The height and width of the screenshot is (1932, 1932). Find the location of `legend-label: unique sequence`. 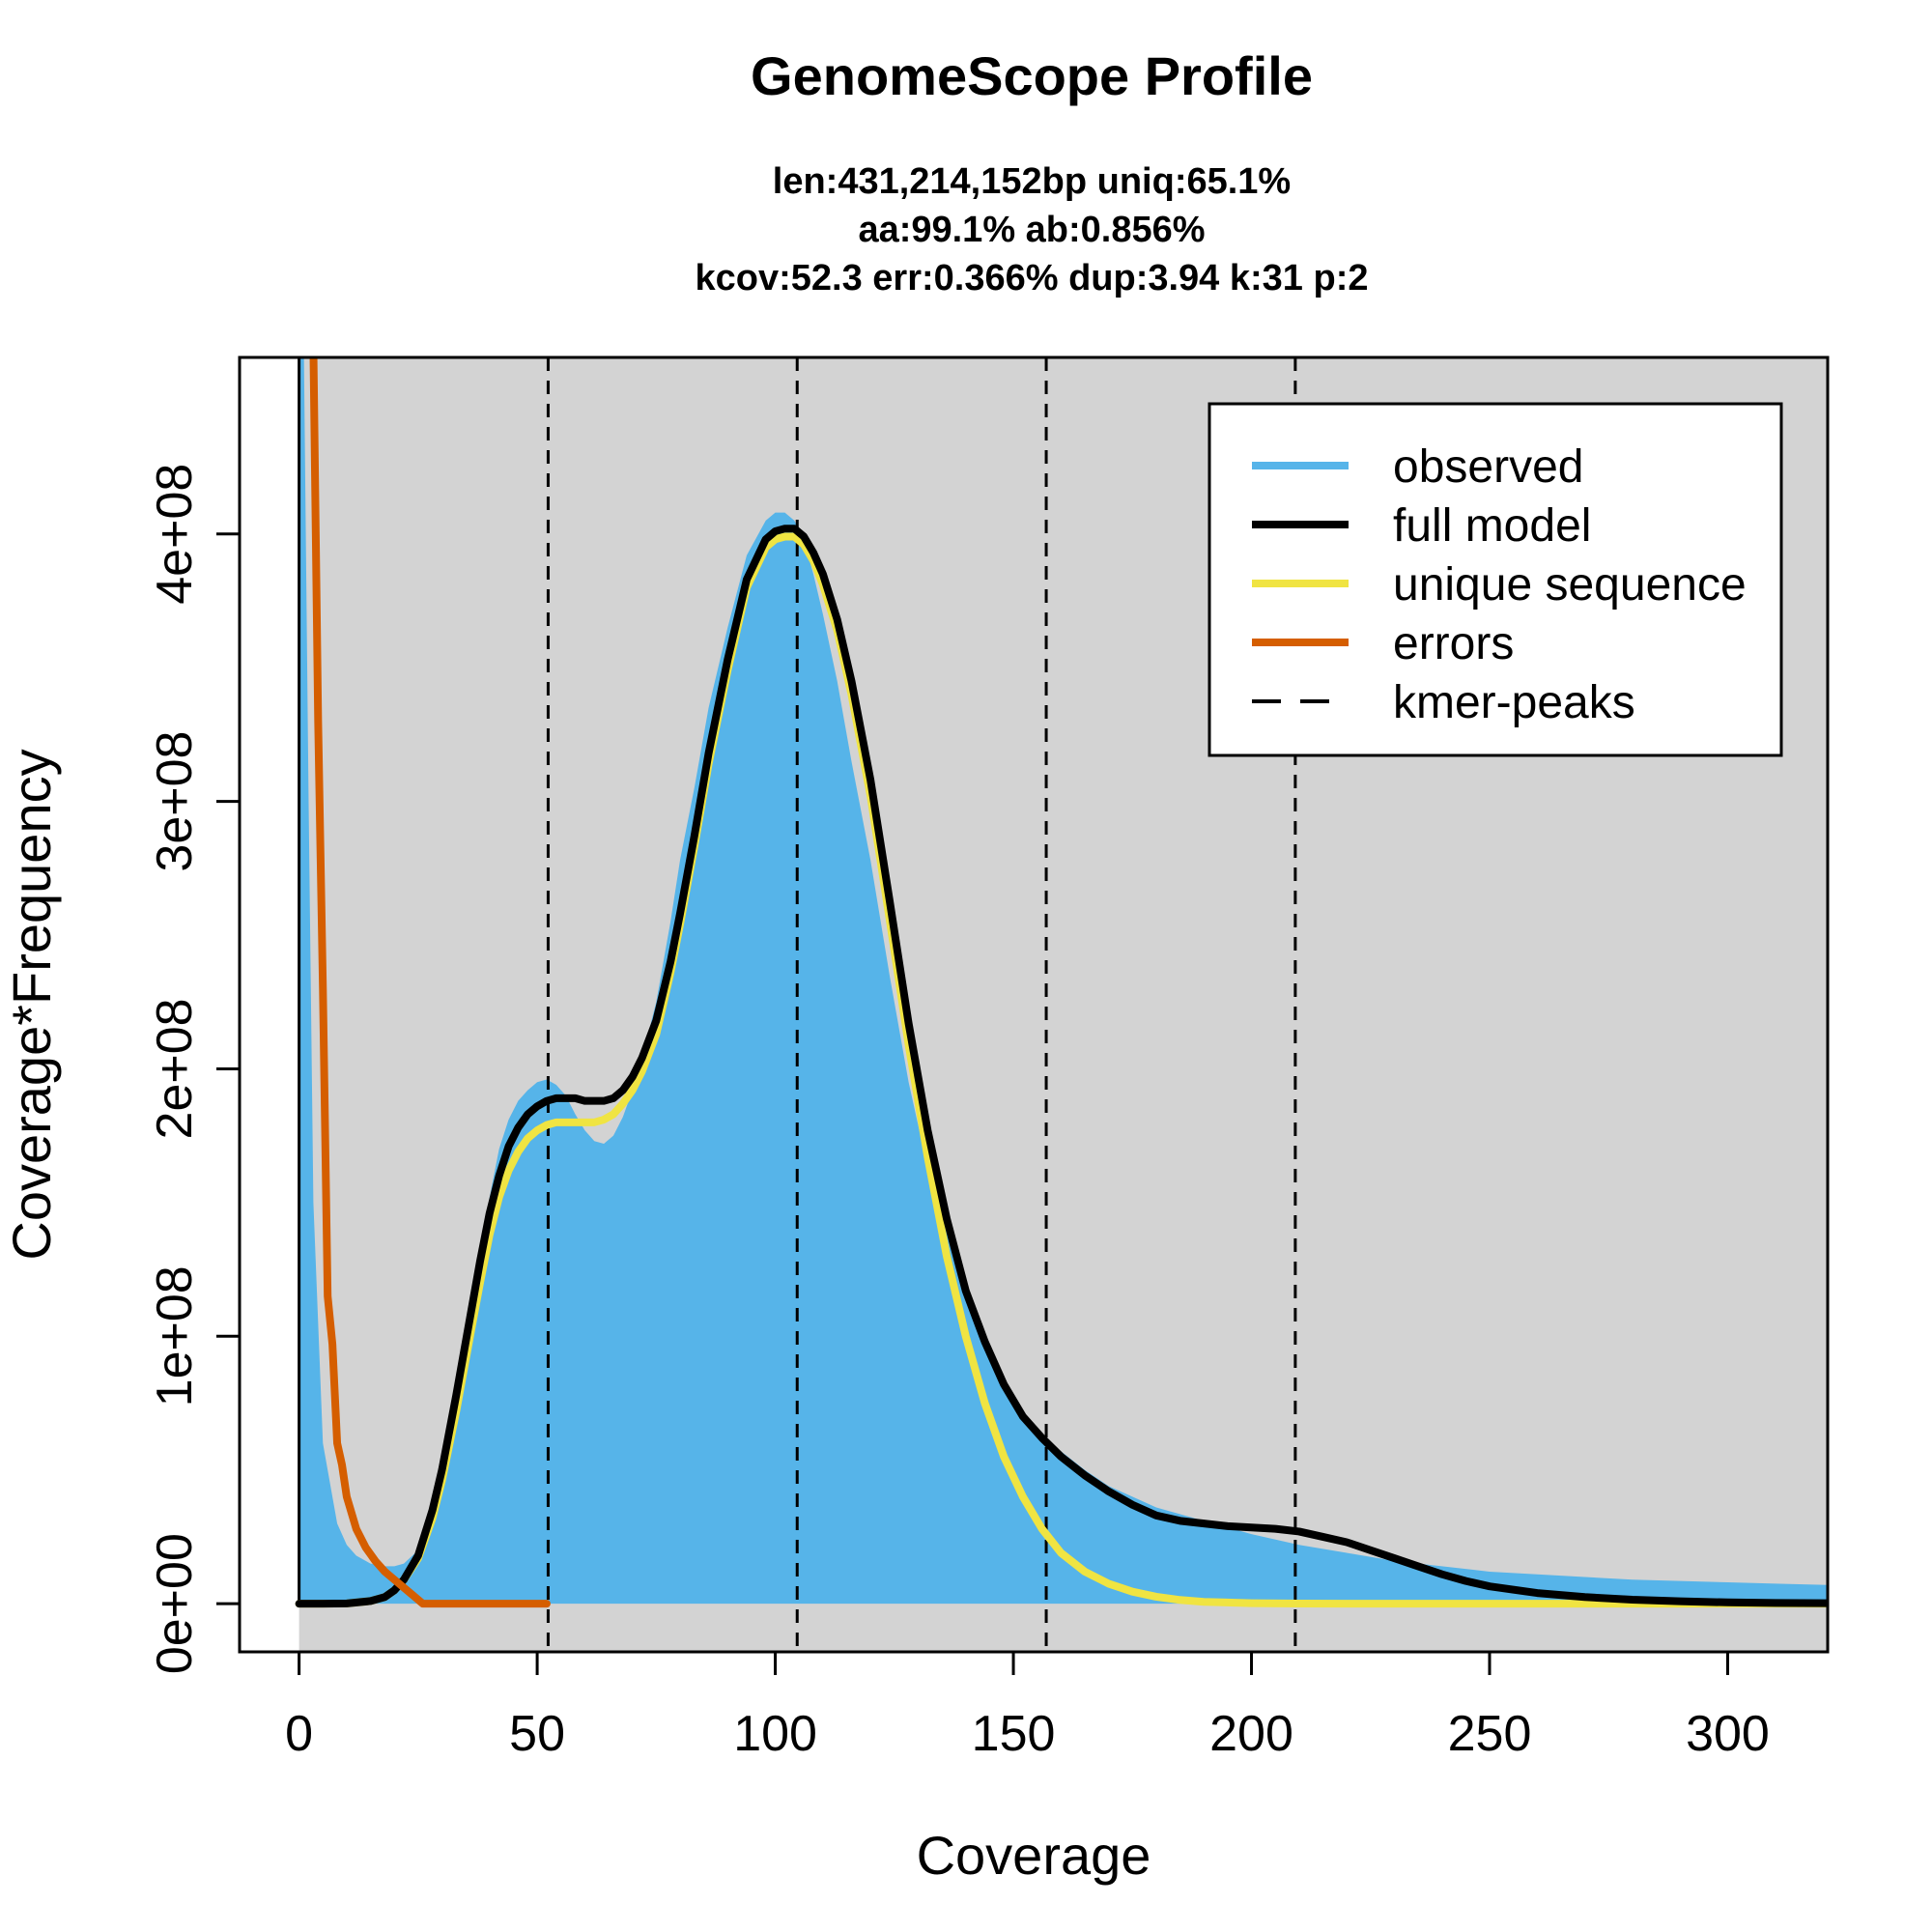

legend-label: unique sequence is located at coordinates (1570, 585).